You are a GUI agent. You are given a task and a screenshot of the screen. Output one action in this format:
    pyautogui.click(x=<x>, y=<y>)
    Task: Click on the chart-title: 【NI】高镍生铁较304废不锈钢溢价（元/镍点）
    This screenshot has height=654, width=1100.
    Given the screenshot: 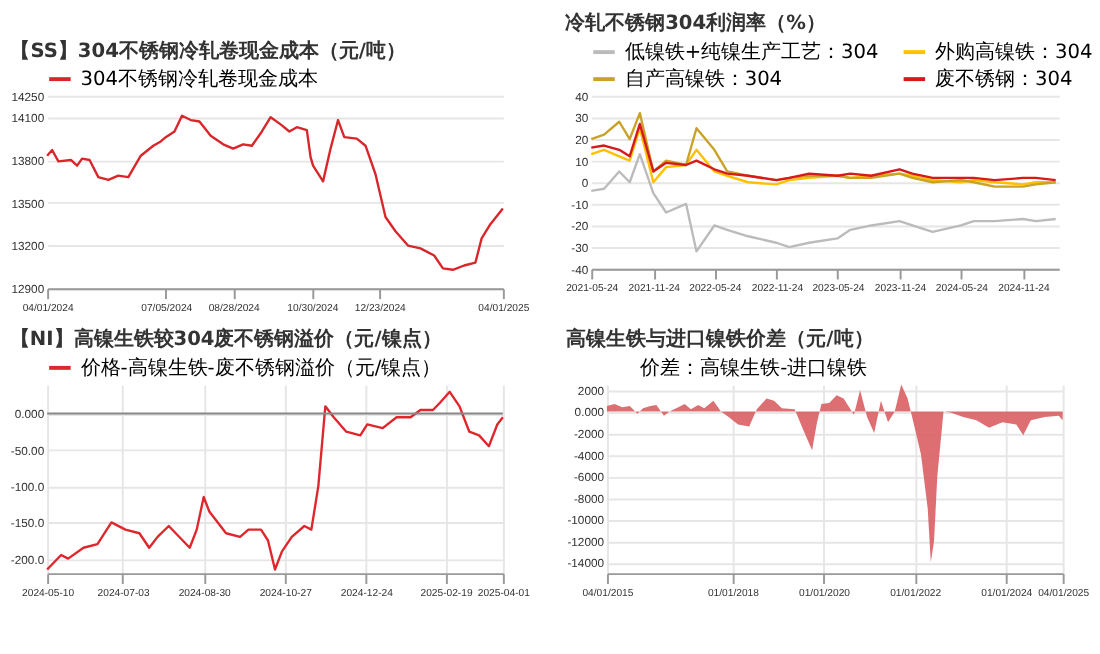 What is the action you would take?
    pyautogui.click(x=225, y=339)
    